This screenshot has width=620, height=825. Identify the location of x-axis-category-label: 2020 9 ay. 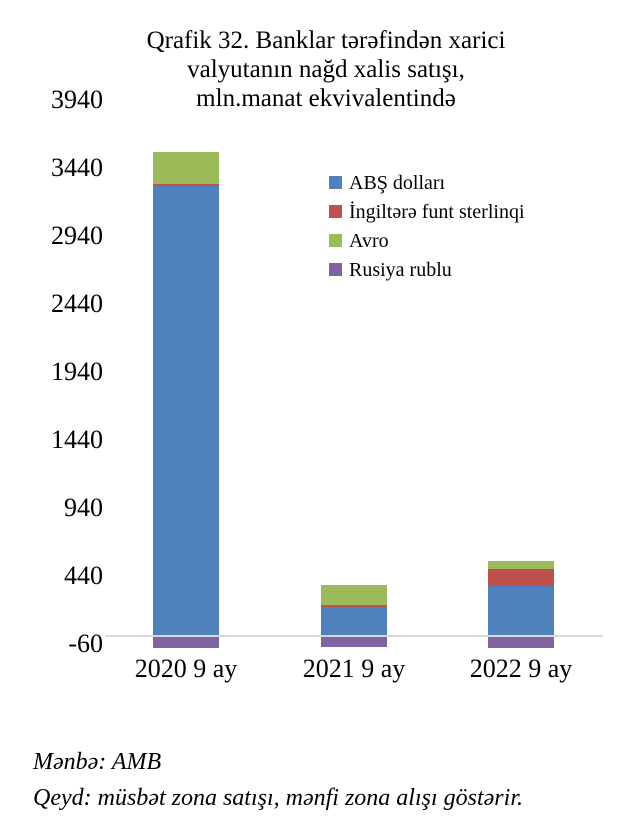
(186, 668).